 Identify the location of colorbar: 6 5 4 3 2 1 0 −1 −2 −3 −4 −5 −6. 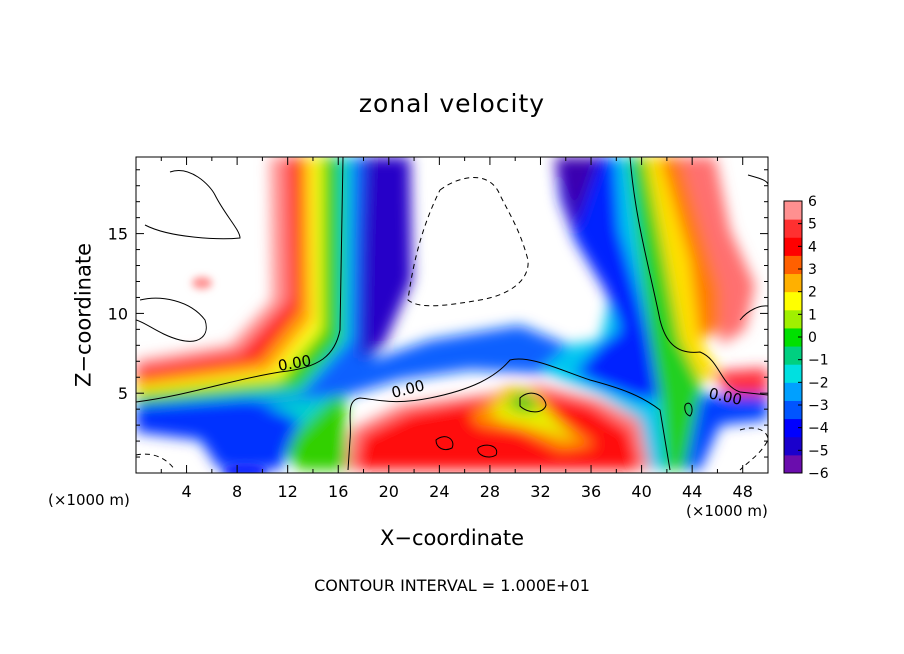
(806, 338).